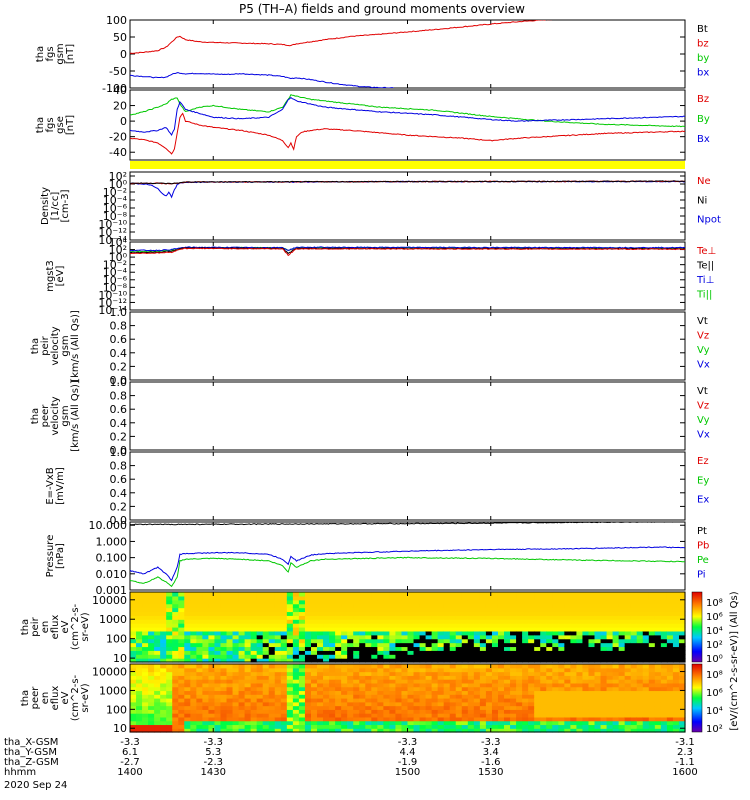  I want to click on y-axis-label-line: gse, so click(60, 125).